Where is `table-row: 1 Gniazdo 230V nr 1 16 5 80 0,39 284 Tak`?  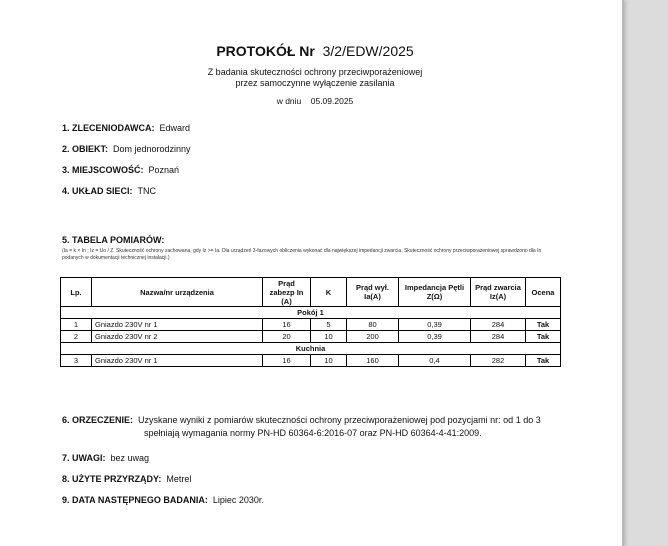
table-row: 1 Gniazdo 230V nr 1 16 5 80 0,39 284 Tak is located at coordinates (310, 324).